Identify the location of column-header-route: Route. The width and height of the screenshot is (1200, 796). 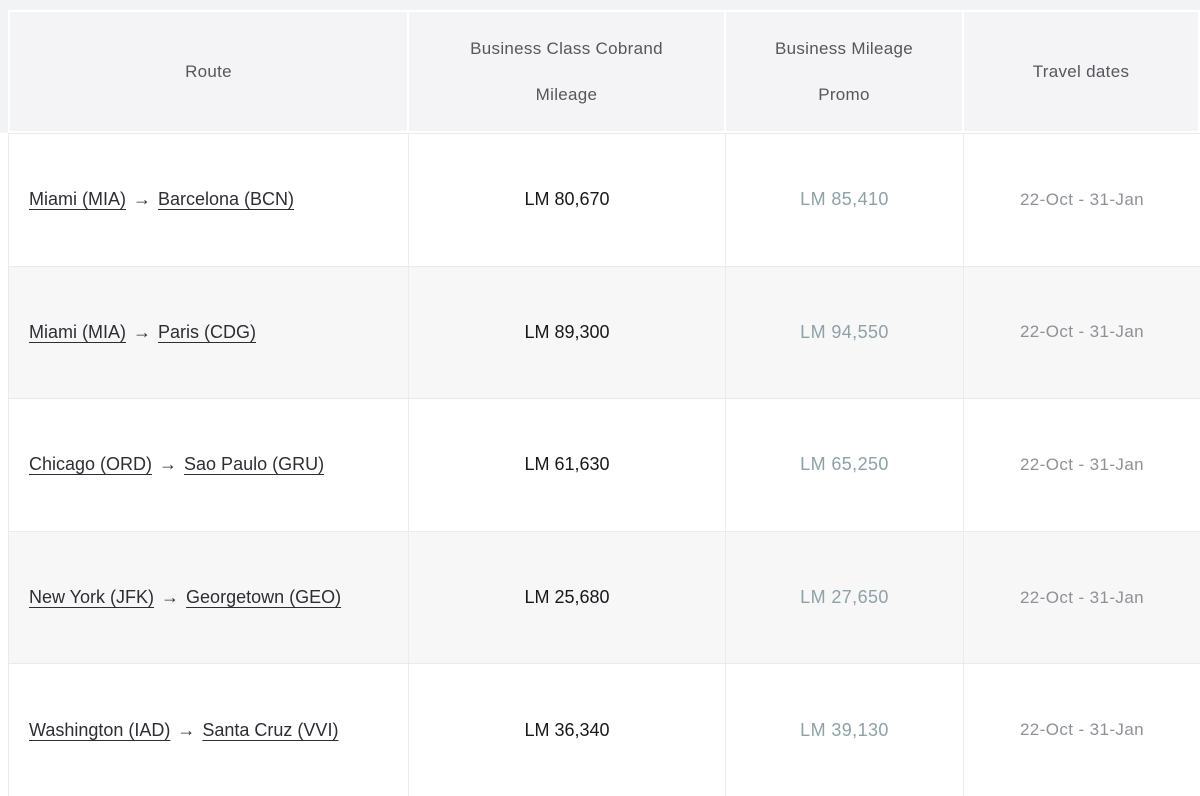
(208, 71).